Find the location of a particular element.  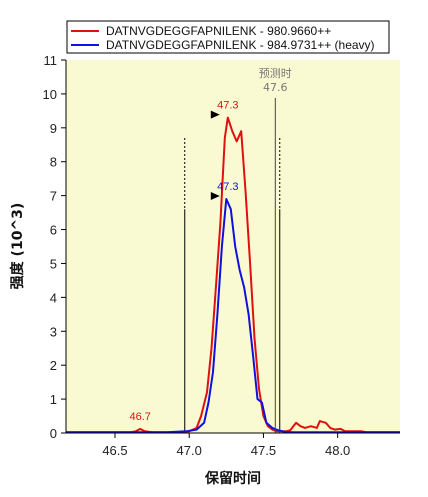

y-tick-label: 11 is located at coordinates (51, 60).